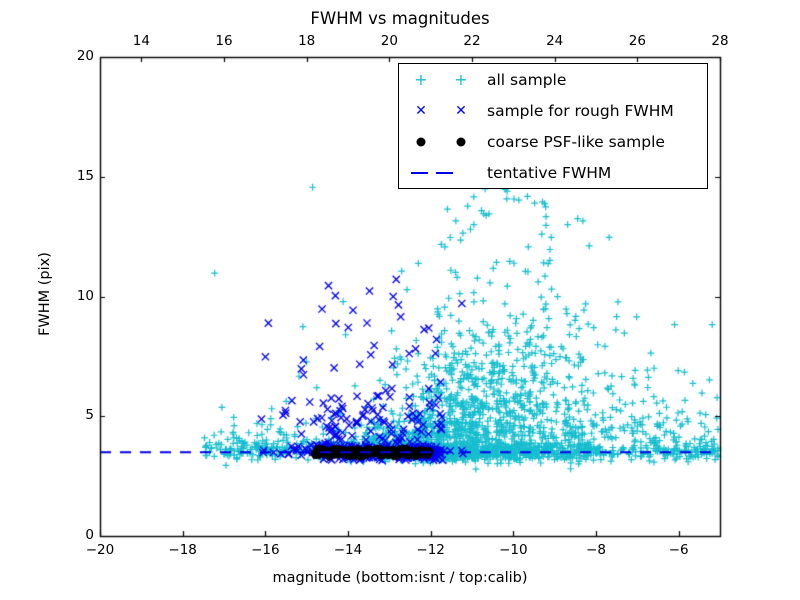  Describe the element at coordinates (89, 535) in the screenshot. I see `y-tick-label: 0` at that location.